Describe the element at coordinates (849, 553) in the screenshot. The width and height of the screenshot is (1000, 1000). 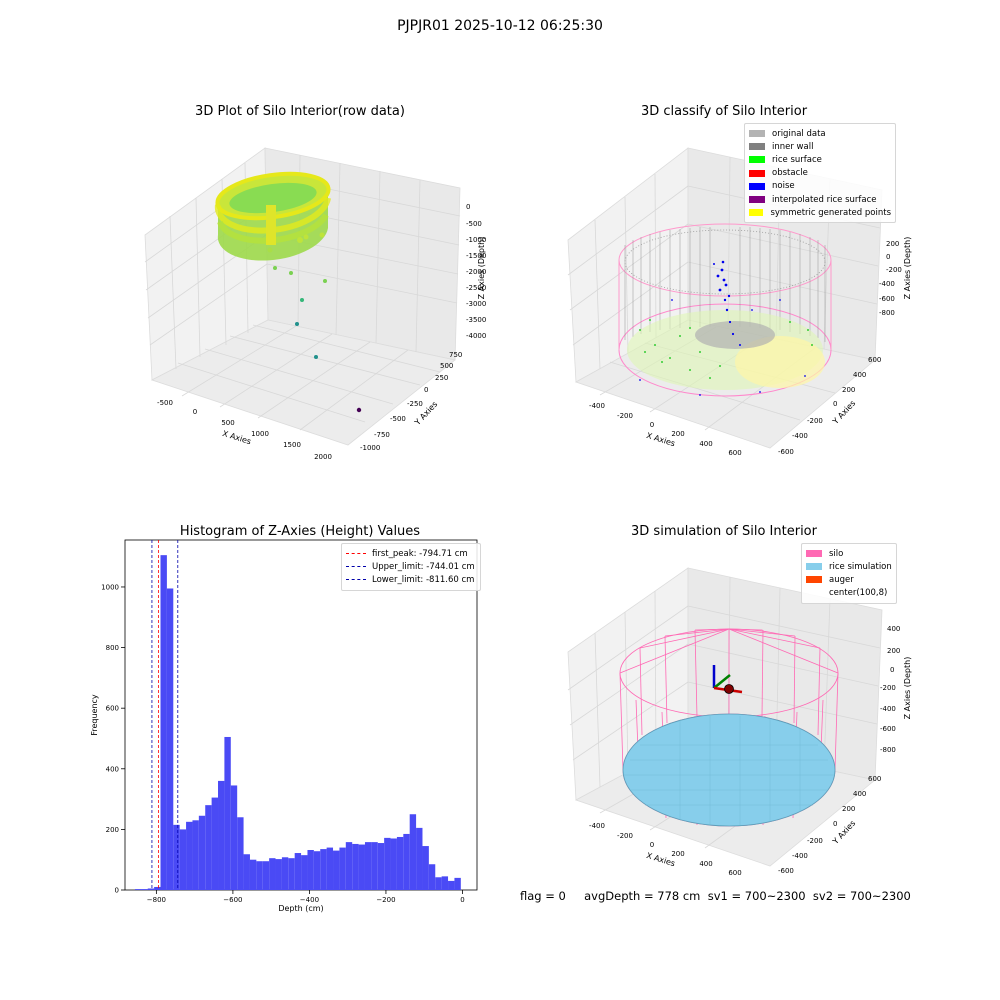
I see `legend-item: silo` at that location.